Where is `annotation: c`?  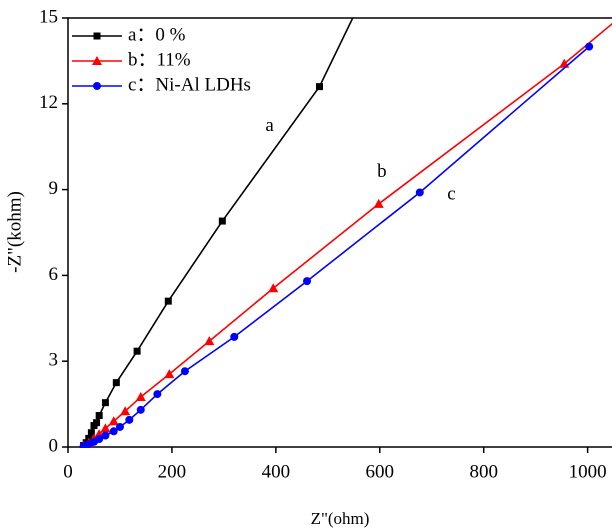 annotation: c is located at coordinates (451, 194).